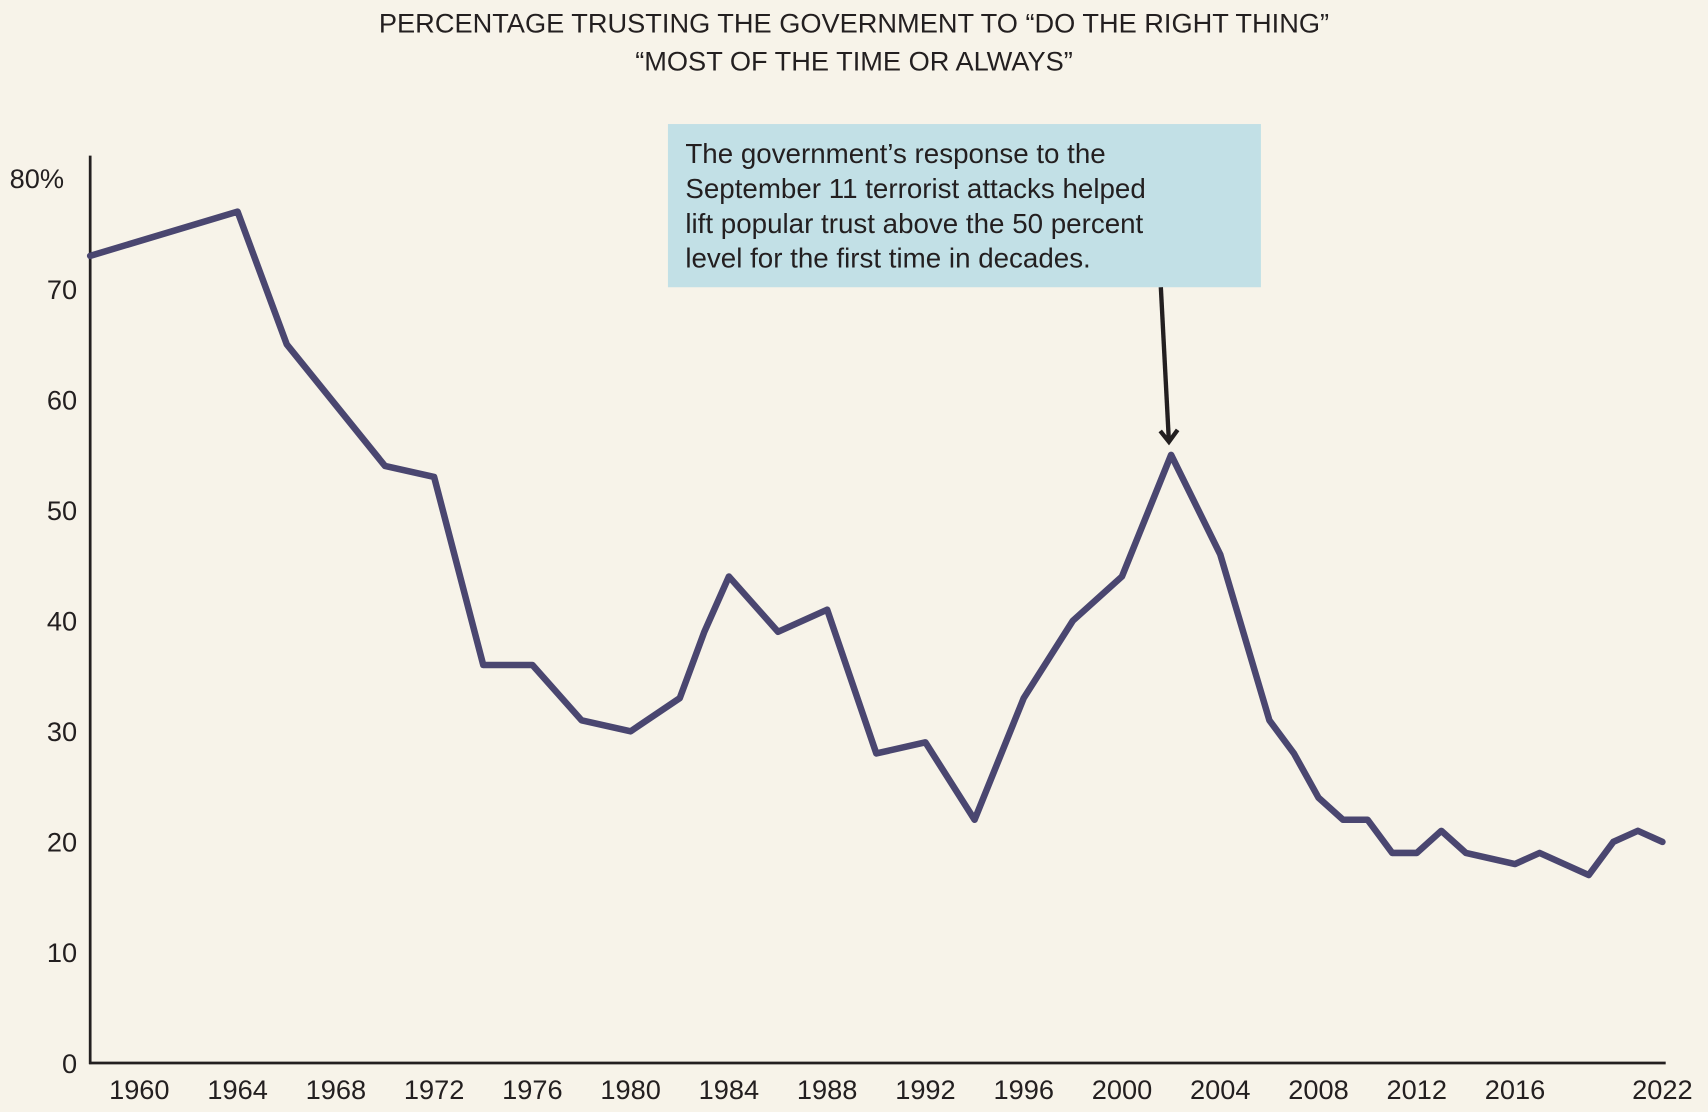  What do you see at coordinates (729, 1089) in the screenshot?
I see `x-tick-label: 1984` at bounding box center [729, 1089].